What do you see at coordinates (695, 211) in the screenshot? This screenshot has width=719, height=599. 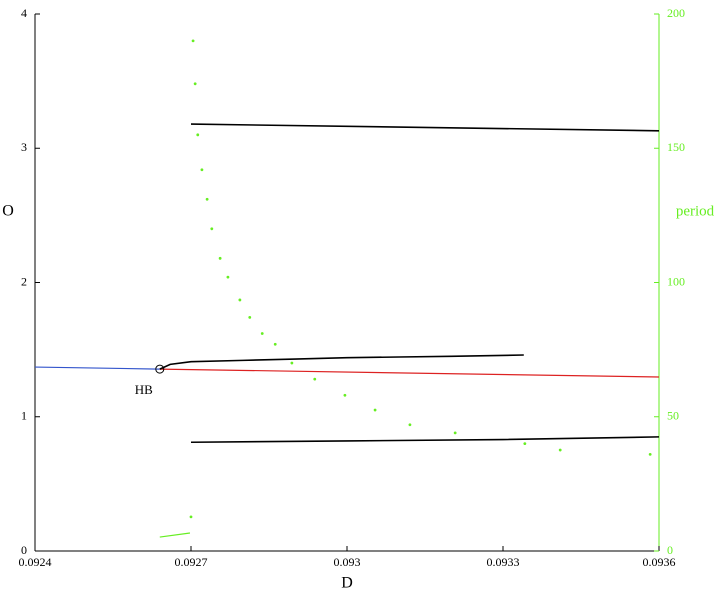 I see `y2-axis-label: period` at bounding box center [695, 211].